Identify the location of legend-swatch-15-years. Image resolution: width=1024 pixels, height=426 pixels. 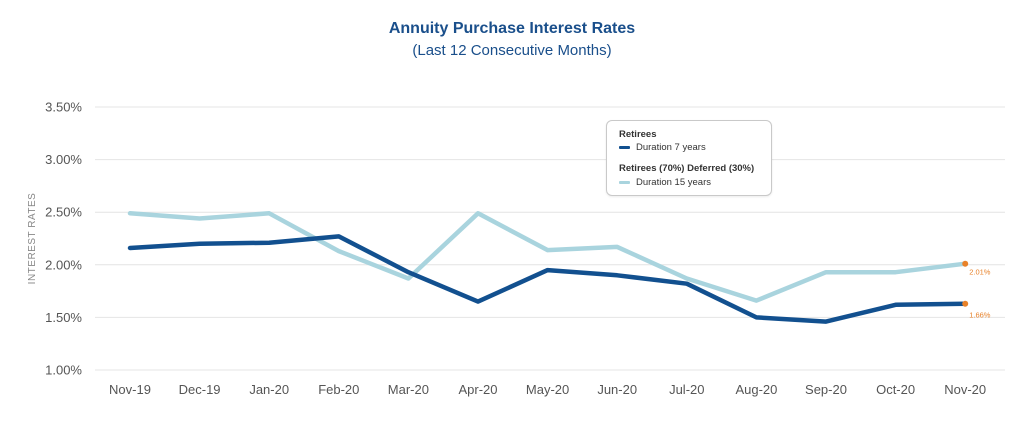
(624, 182).